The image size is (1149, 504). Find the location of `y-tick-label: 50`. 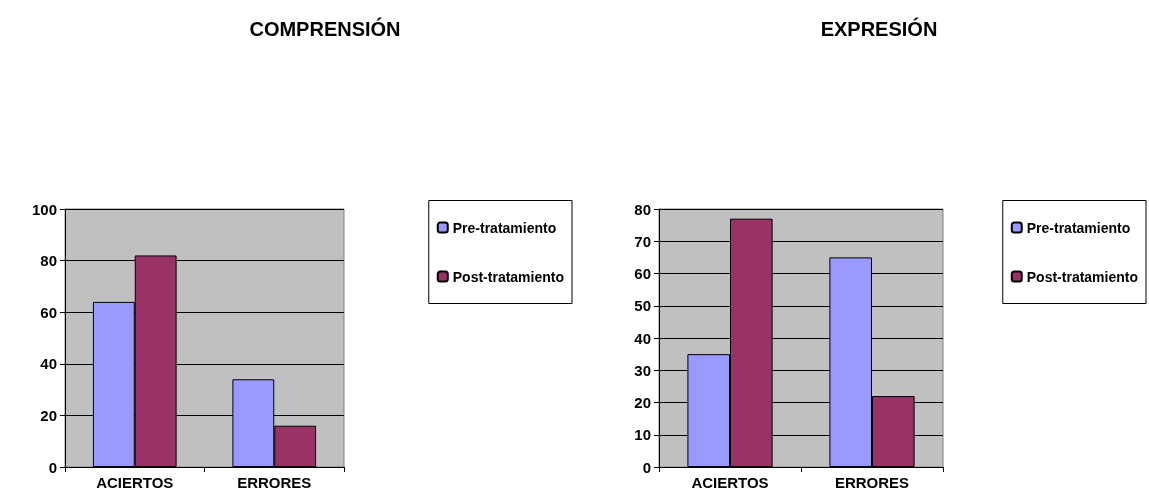

y-tick-label: 50 is located at coordinates (642, 306).